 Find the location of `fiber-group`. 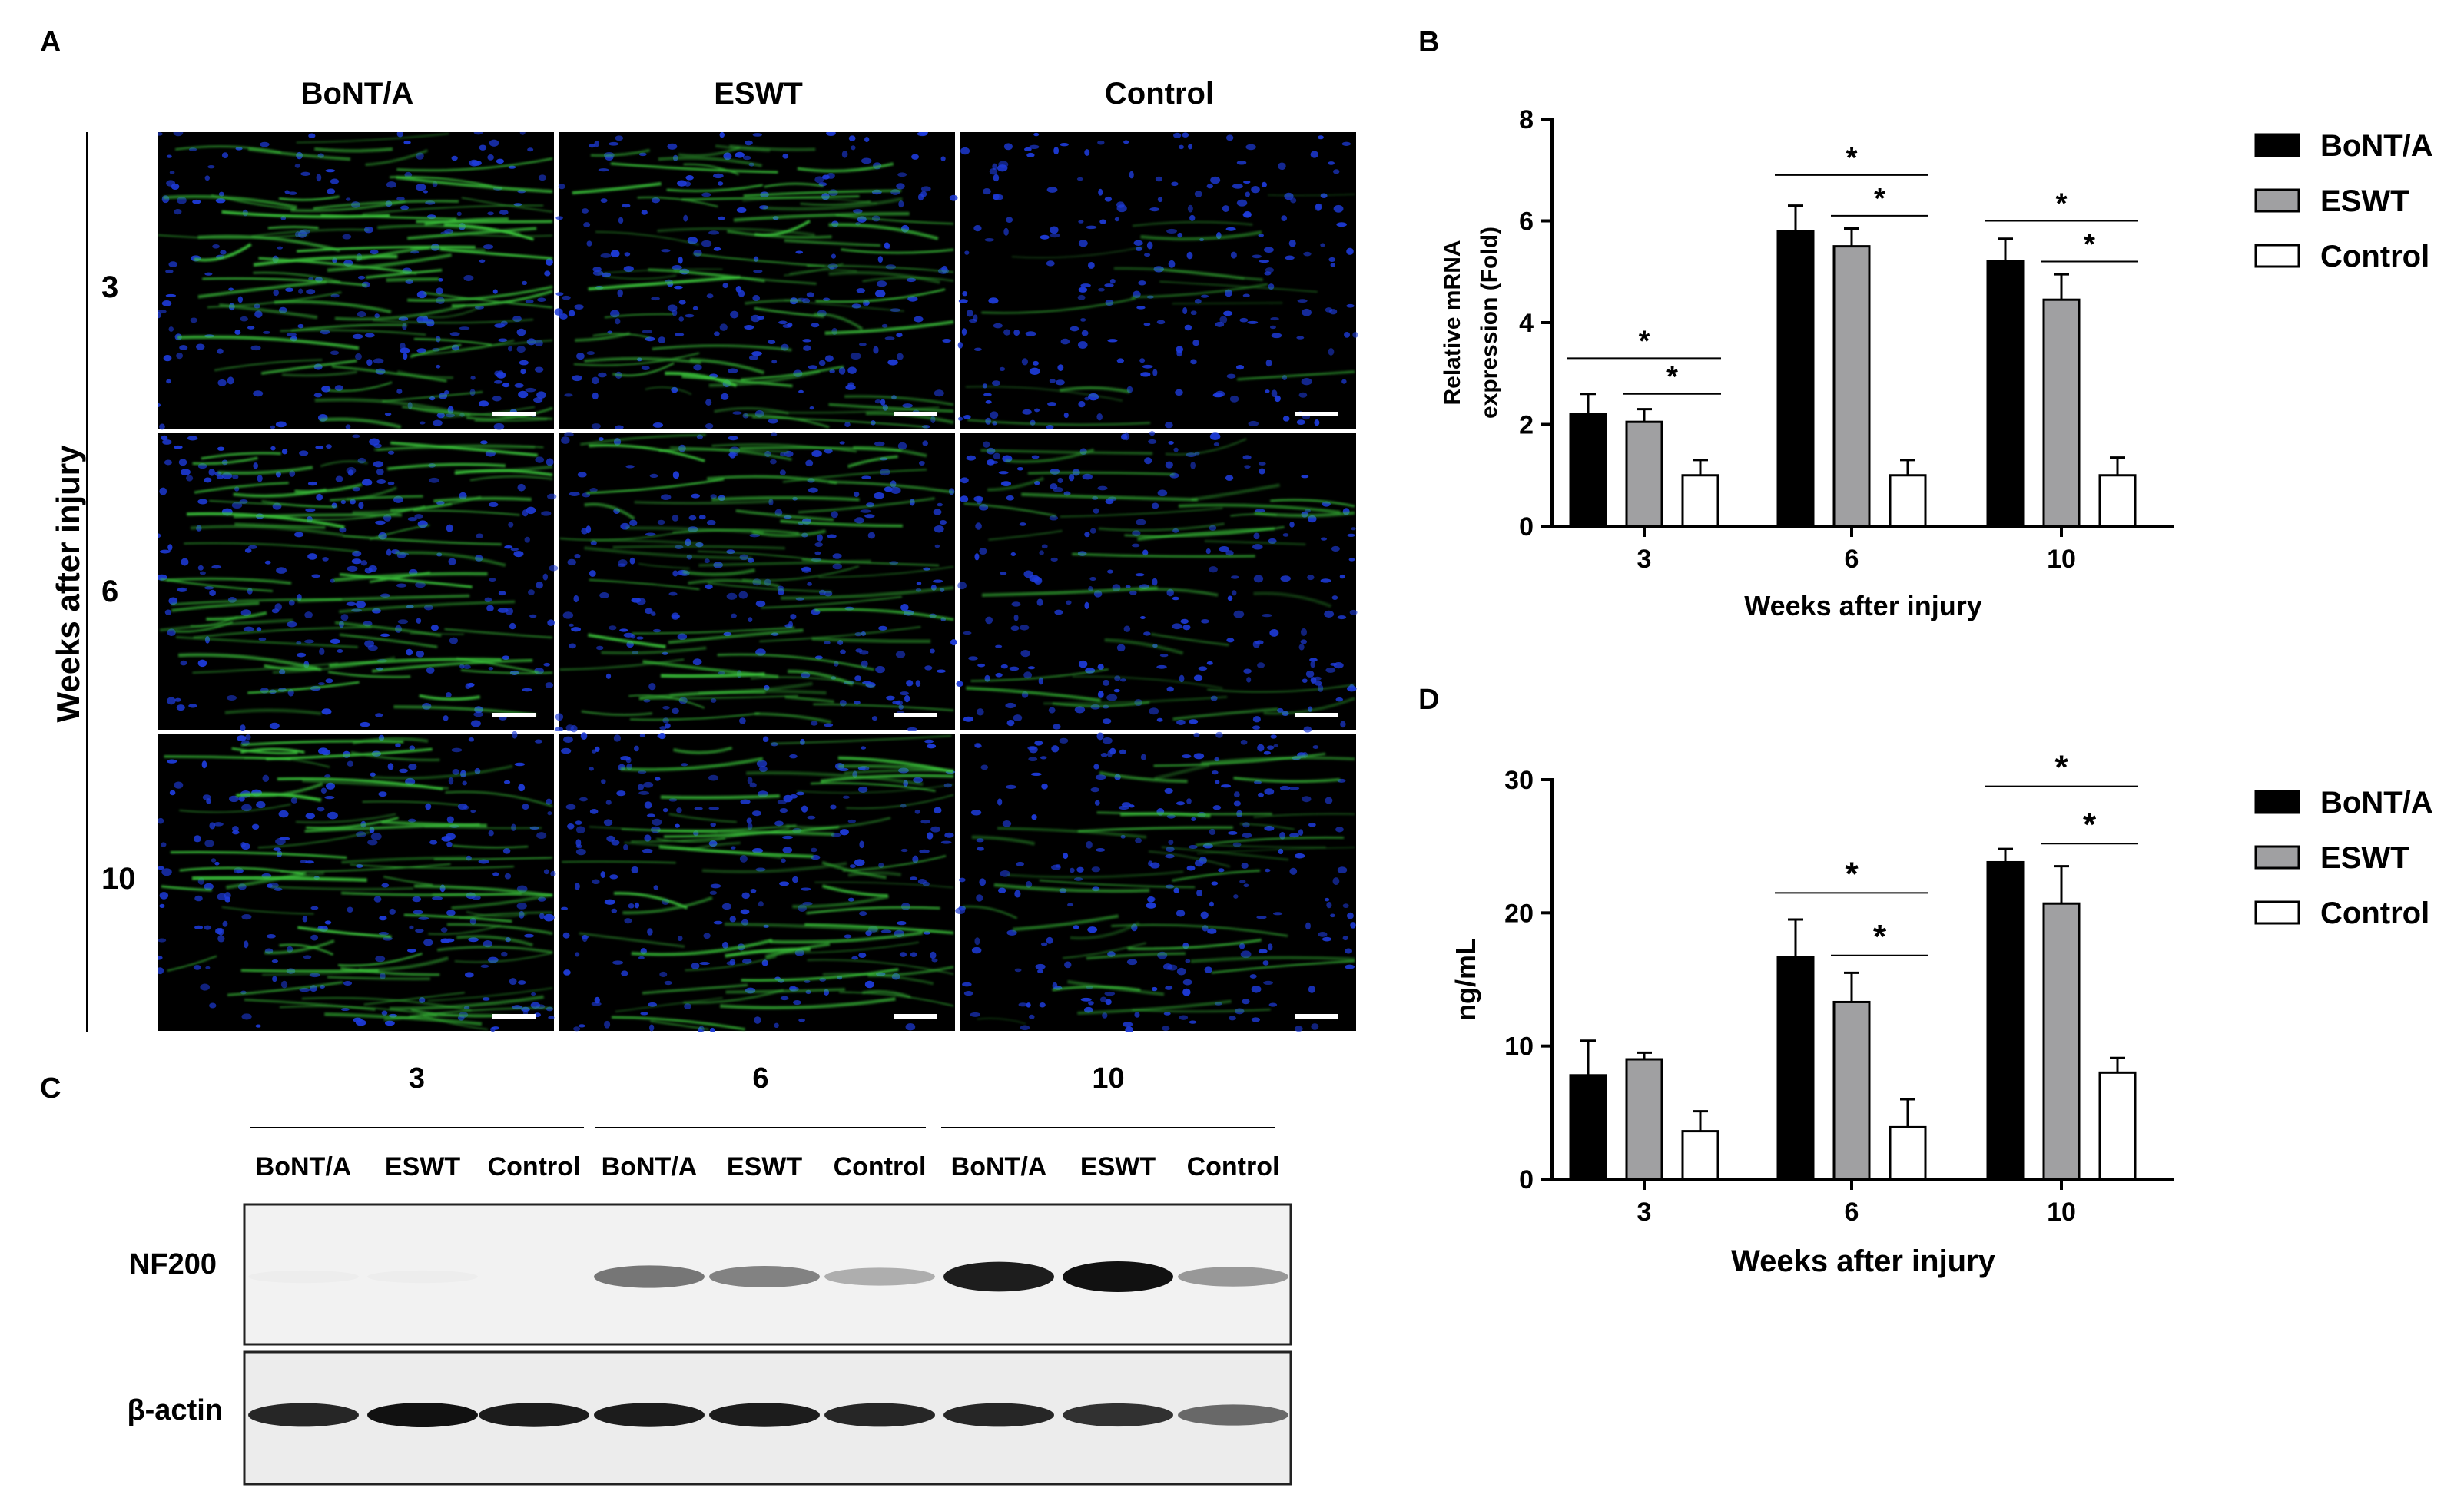

fiber-group is located at coordinates (356, 579).